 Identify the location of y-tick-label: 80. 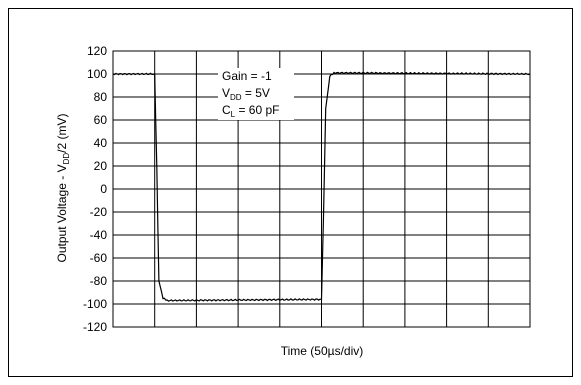
(101, 97).